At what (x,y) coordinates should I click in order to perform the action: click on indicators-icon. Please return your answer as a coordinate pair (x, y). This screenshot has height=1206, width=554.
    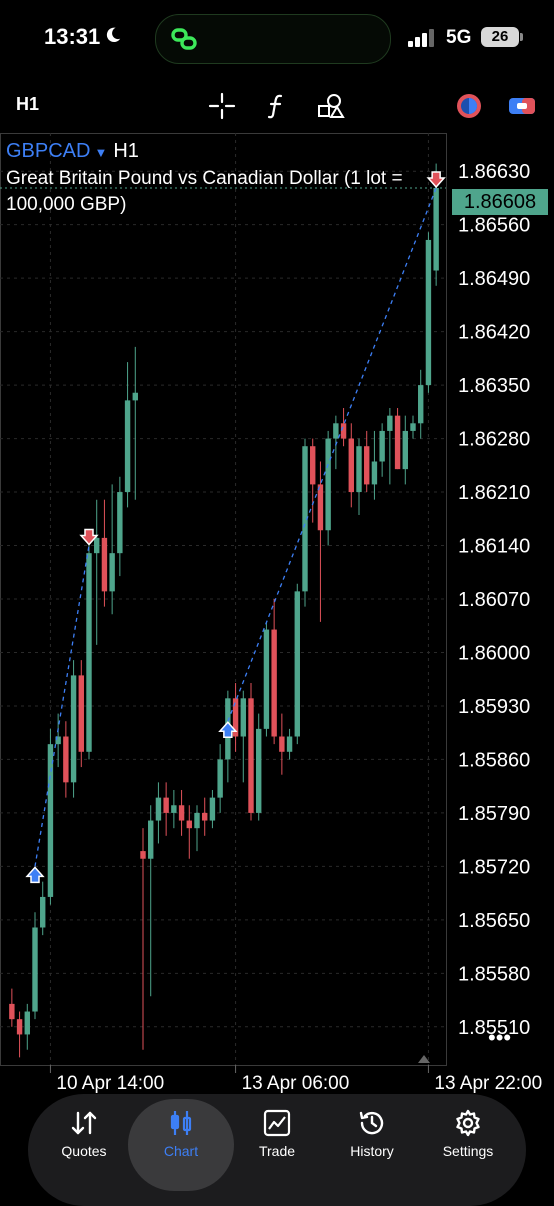
    Looking at the image, I should click on (277, 106).